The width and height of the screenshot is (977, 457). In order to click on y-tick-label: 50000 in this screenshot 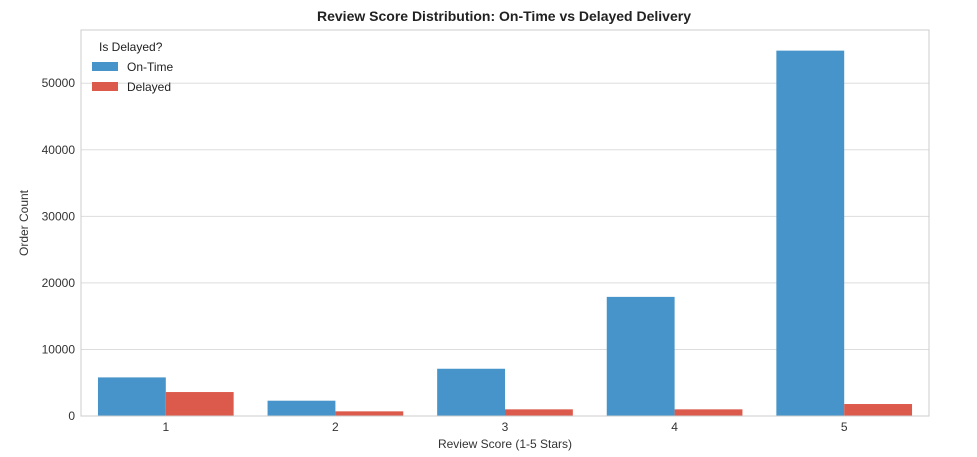, I will do `click(59, 83)`.